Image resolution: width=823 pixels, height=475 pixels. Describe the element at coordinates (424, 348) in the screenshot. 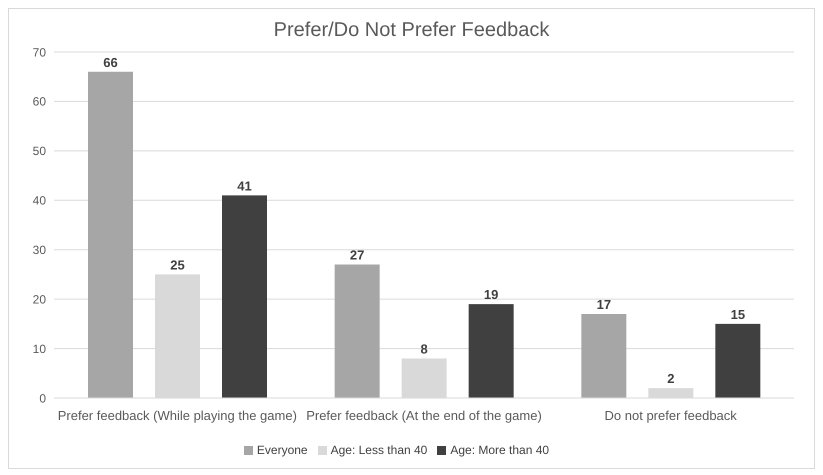

I see `data-label: 8` at that location.